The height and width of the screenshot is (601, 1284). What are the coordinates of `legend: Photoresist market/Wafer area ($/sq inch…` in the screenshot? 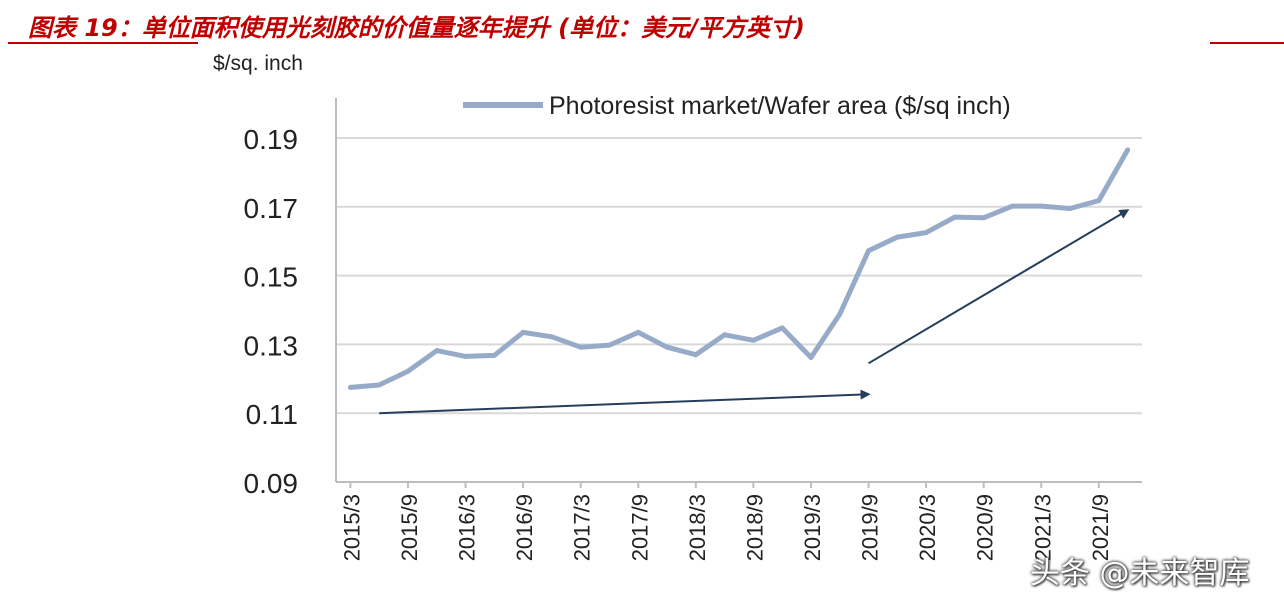 It's located at (737, 106).